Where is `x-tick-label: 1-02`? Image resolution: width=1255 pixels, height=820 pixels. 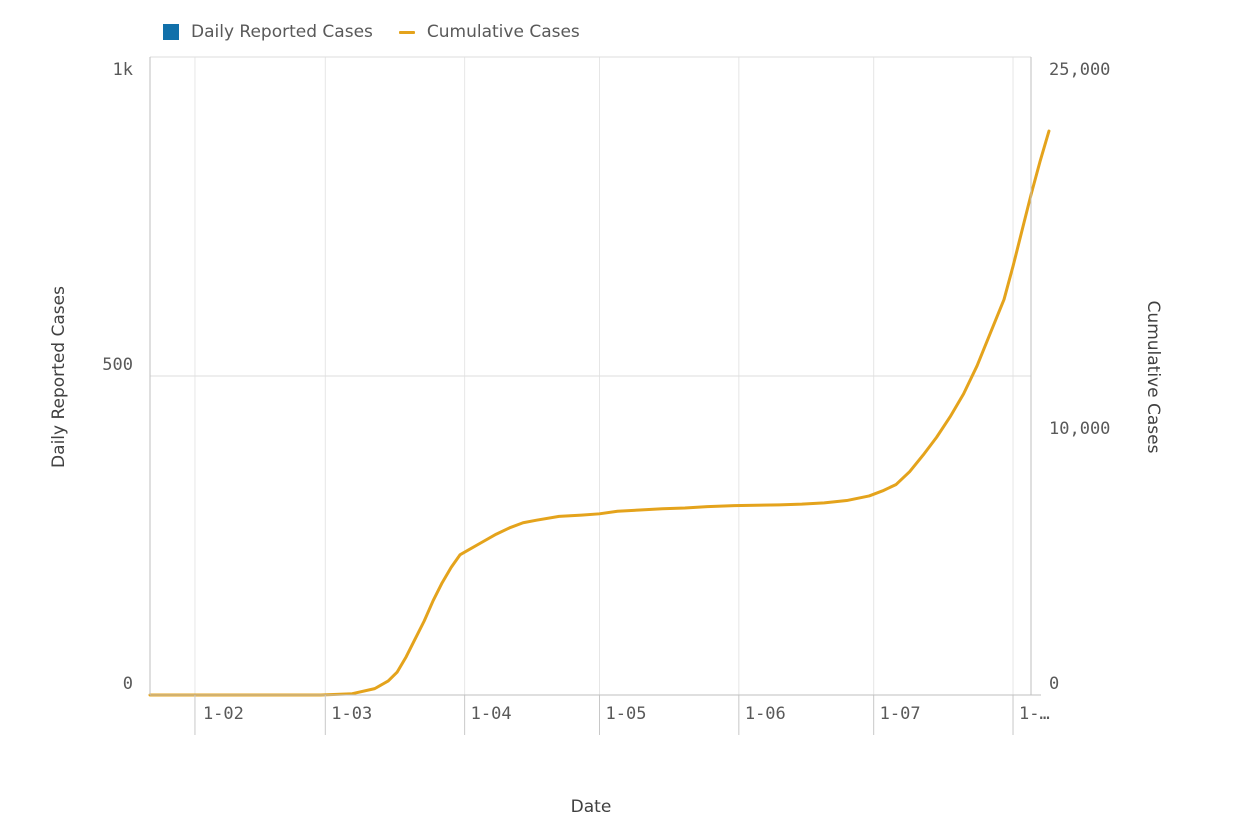 x-tick-label: 1-02 is located at coordinates (223, 714).